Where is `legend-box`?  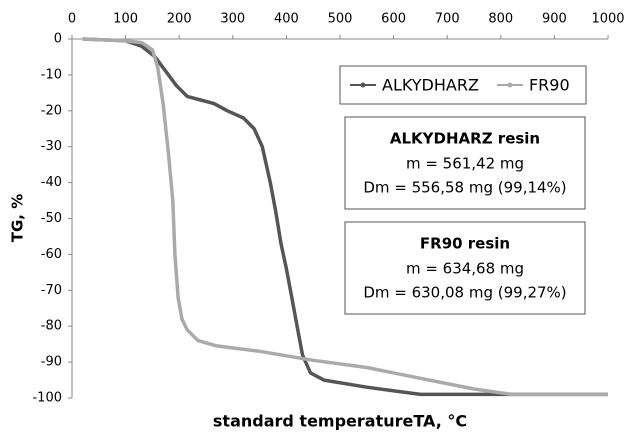
legend-box is located at coordinates (463, 85).